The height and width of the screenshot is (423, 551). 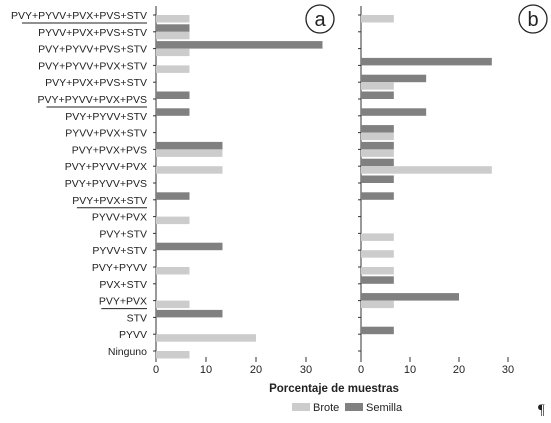 What do you see at coordinates (123, 234) in the screenshot?
I see `category-label: PVY+STV` at bounding box center [123, 234].